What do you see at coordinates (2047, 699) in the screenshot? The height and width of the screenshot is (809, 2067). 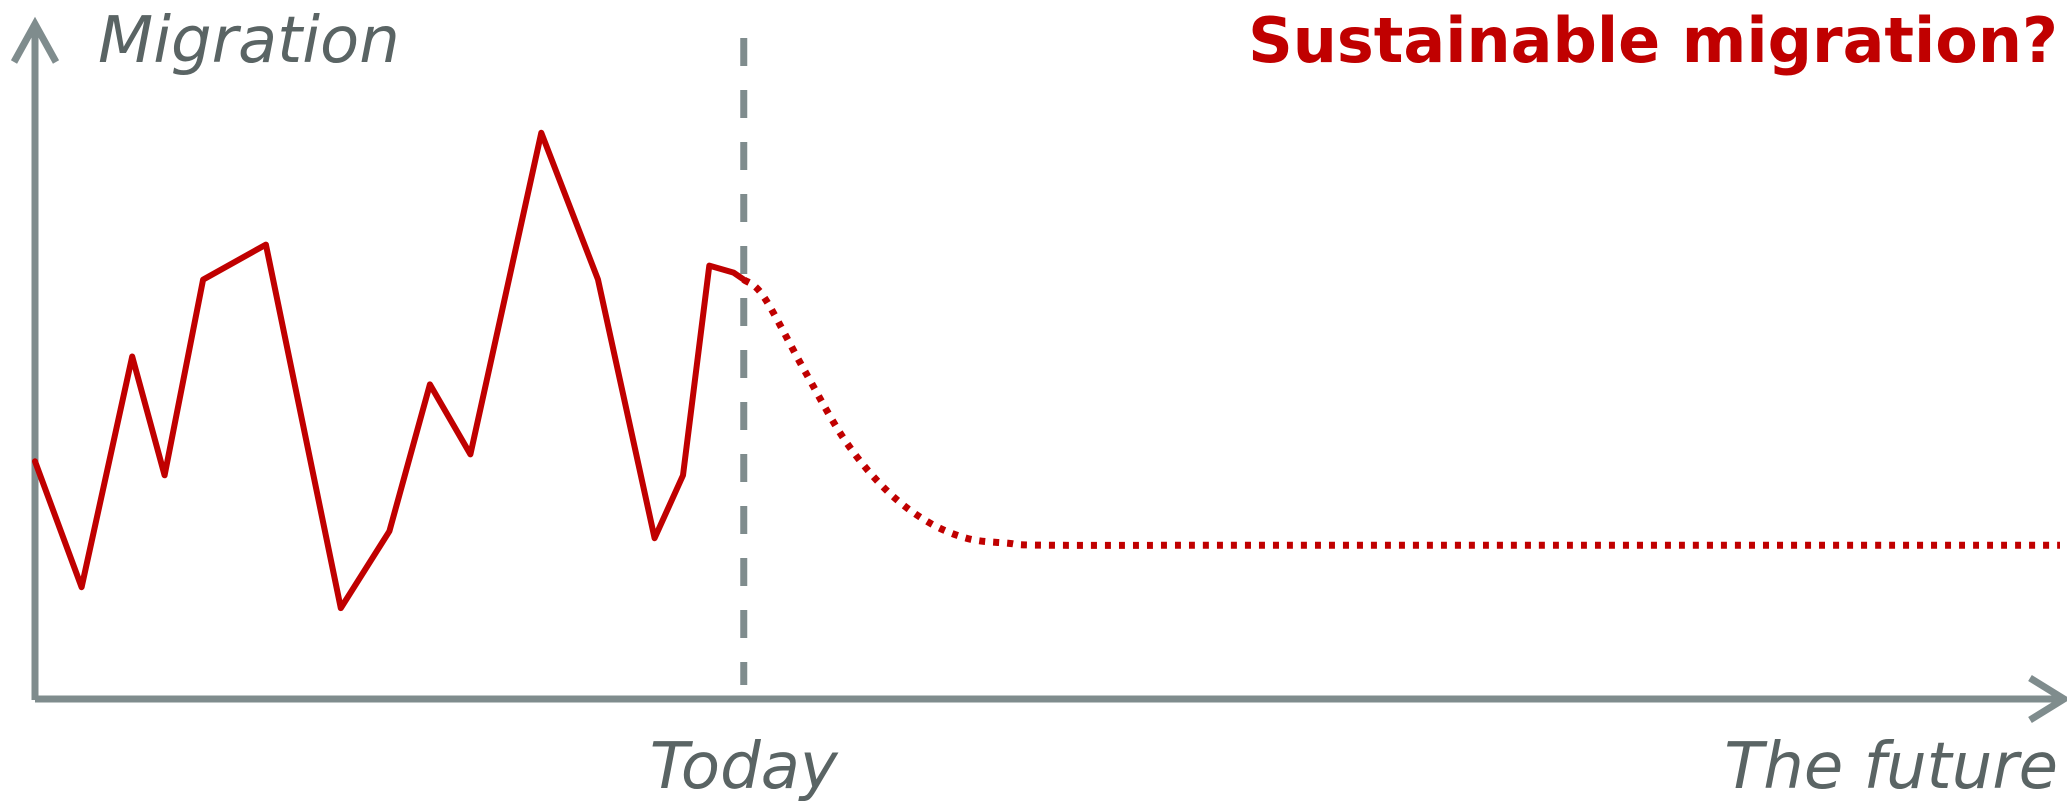 I see `x-axis-arrowhead` at bounding box center [2047, 699].